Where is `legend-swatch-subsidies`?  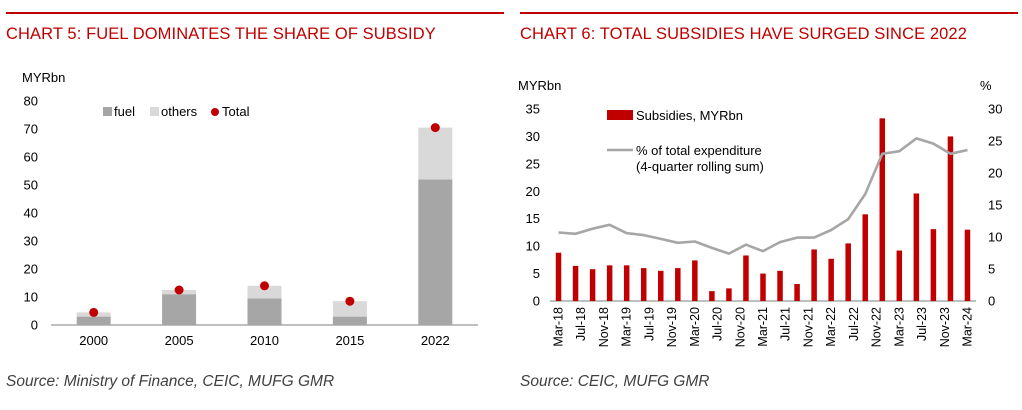 legend-swatch-subsidies is located at coordinates (620, 115).